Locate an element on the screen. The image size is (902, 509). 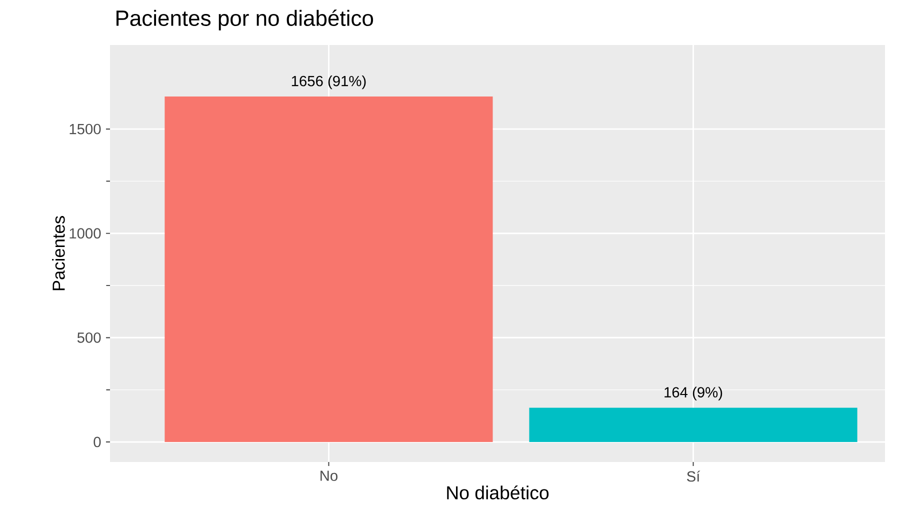
y-tick-label: 1500 is located at coordinates (85, 129).